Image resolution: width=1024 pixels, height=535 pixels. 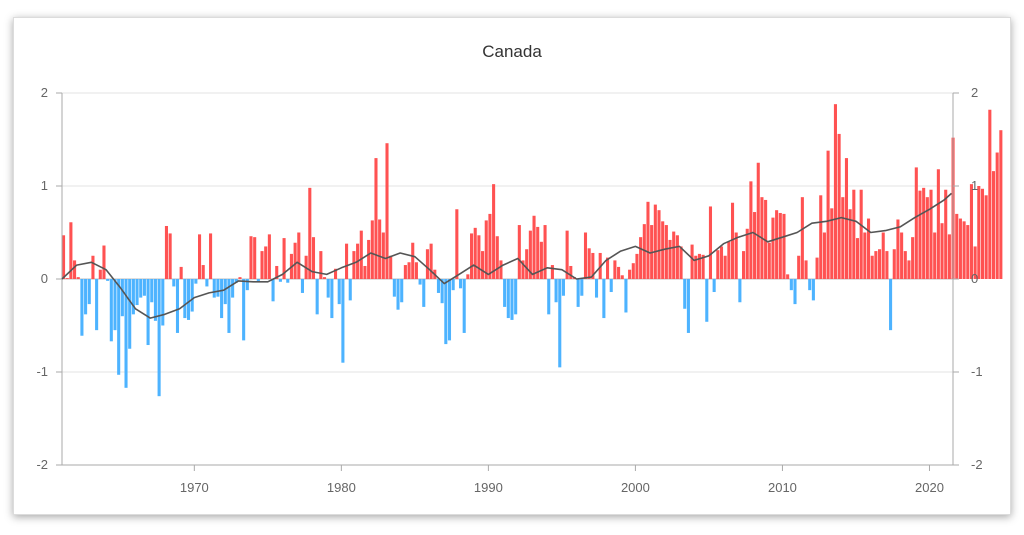 I want to click on y-tick-label-right: 2, so click(x=974, y=92).